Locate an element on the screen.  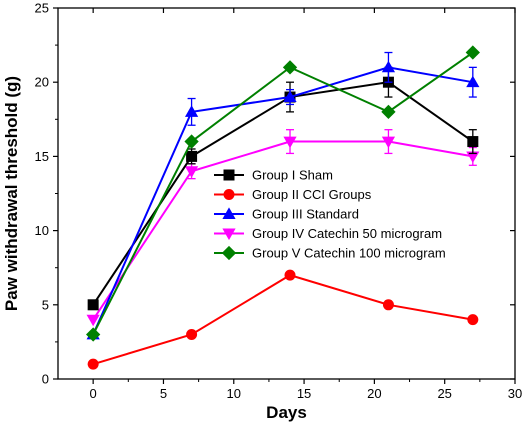
y-tick-label: 25 is located at coordinates (42, 8).